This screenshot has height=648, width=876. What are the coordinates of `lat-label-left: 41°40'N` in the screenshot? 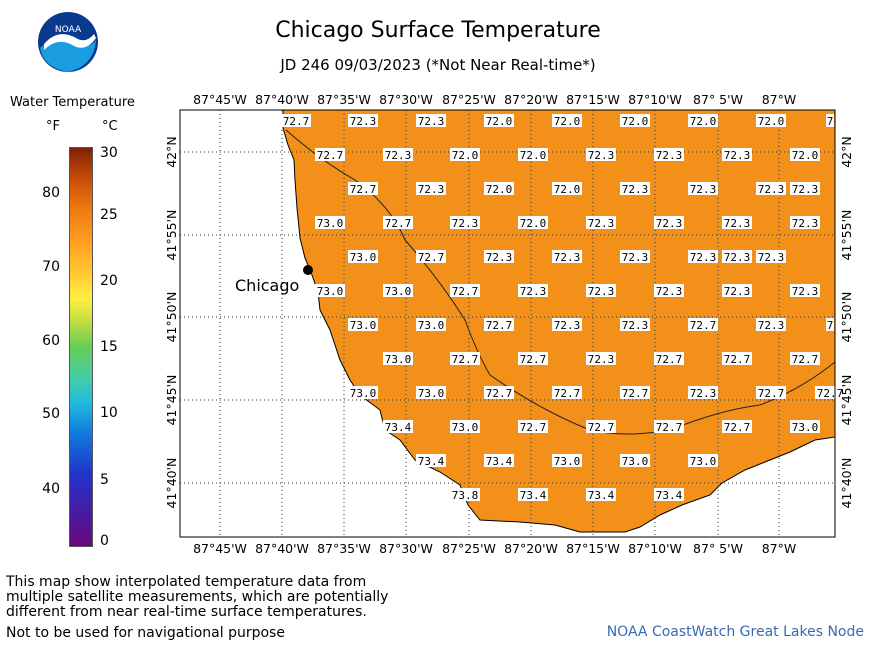 It's located at (171, 483).